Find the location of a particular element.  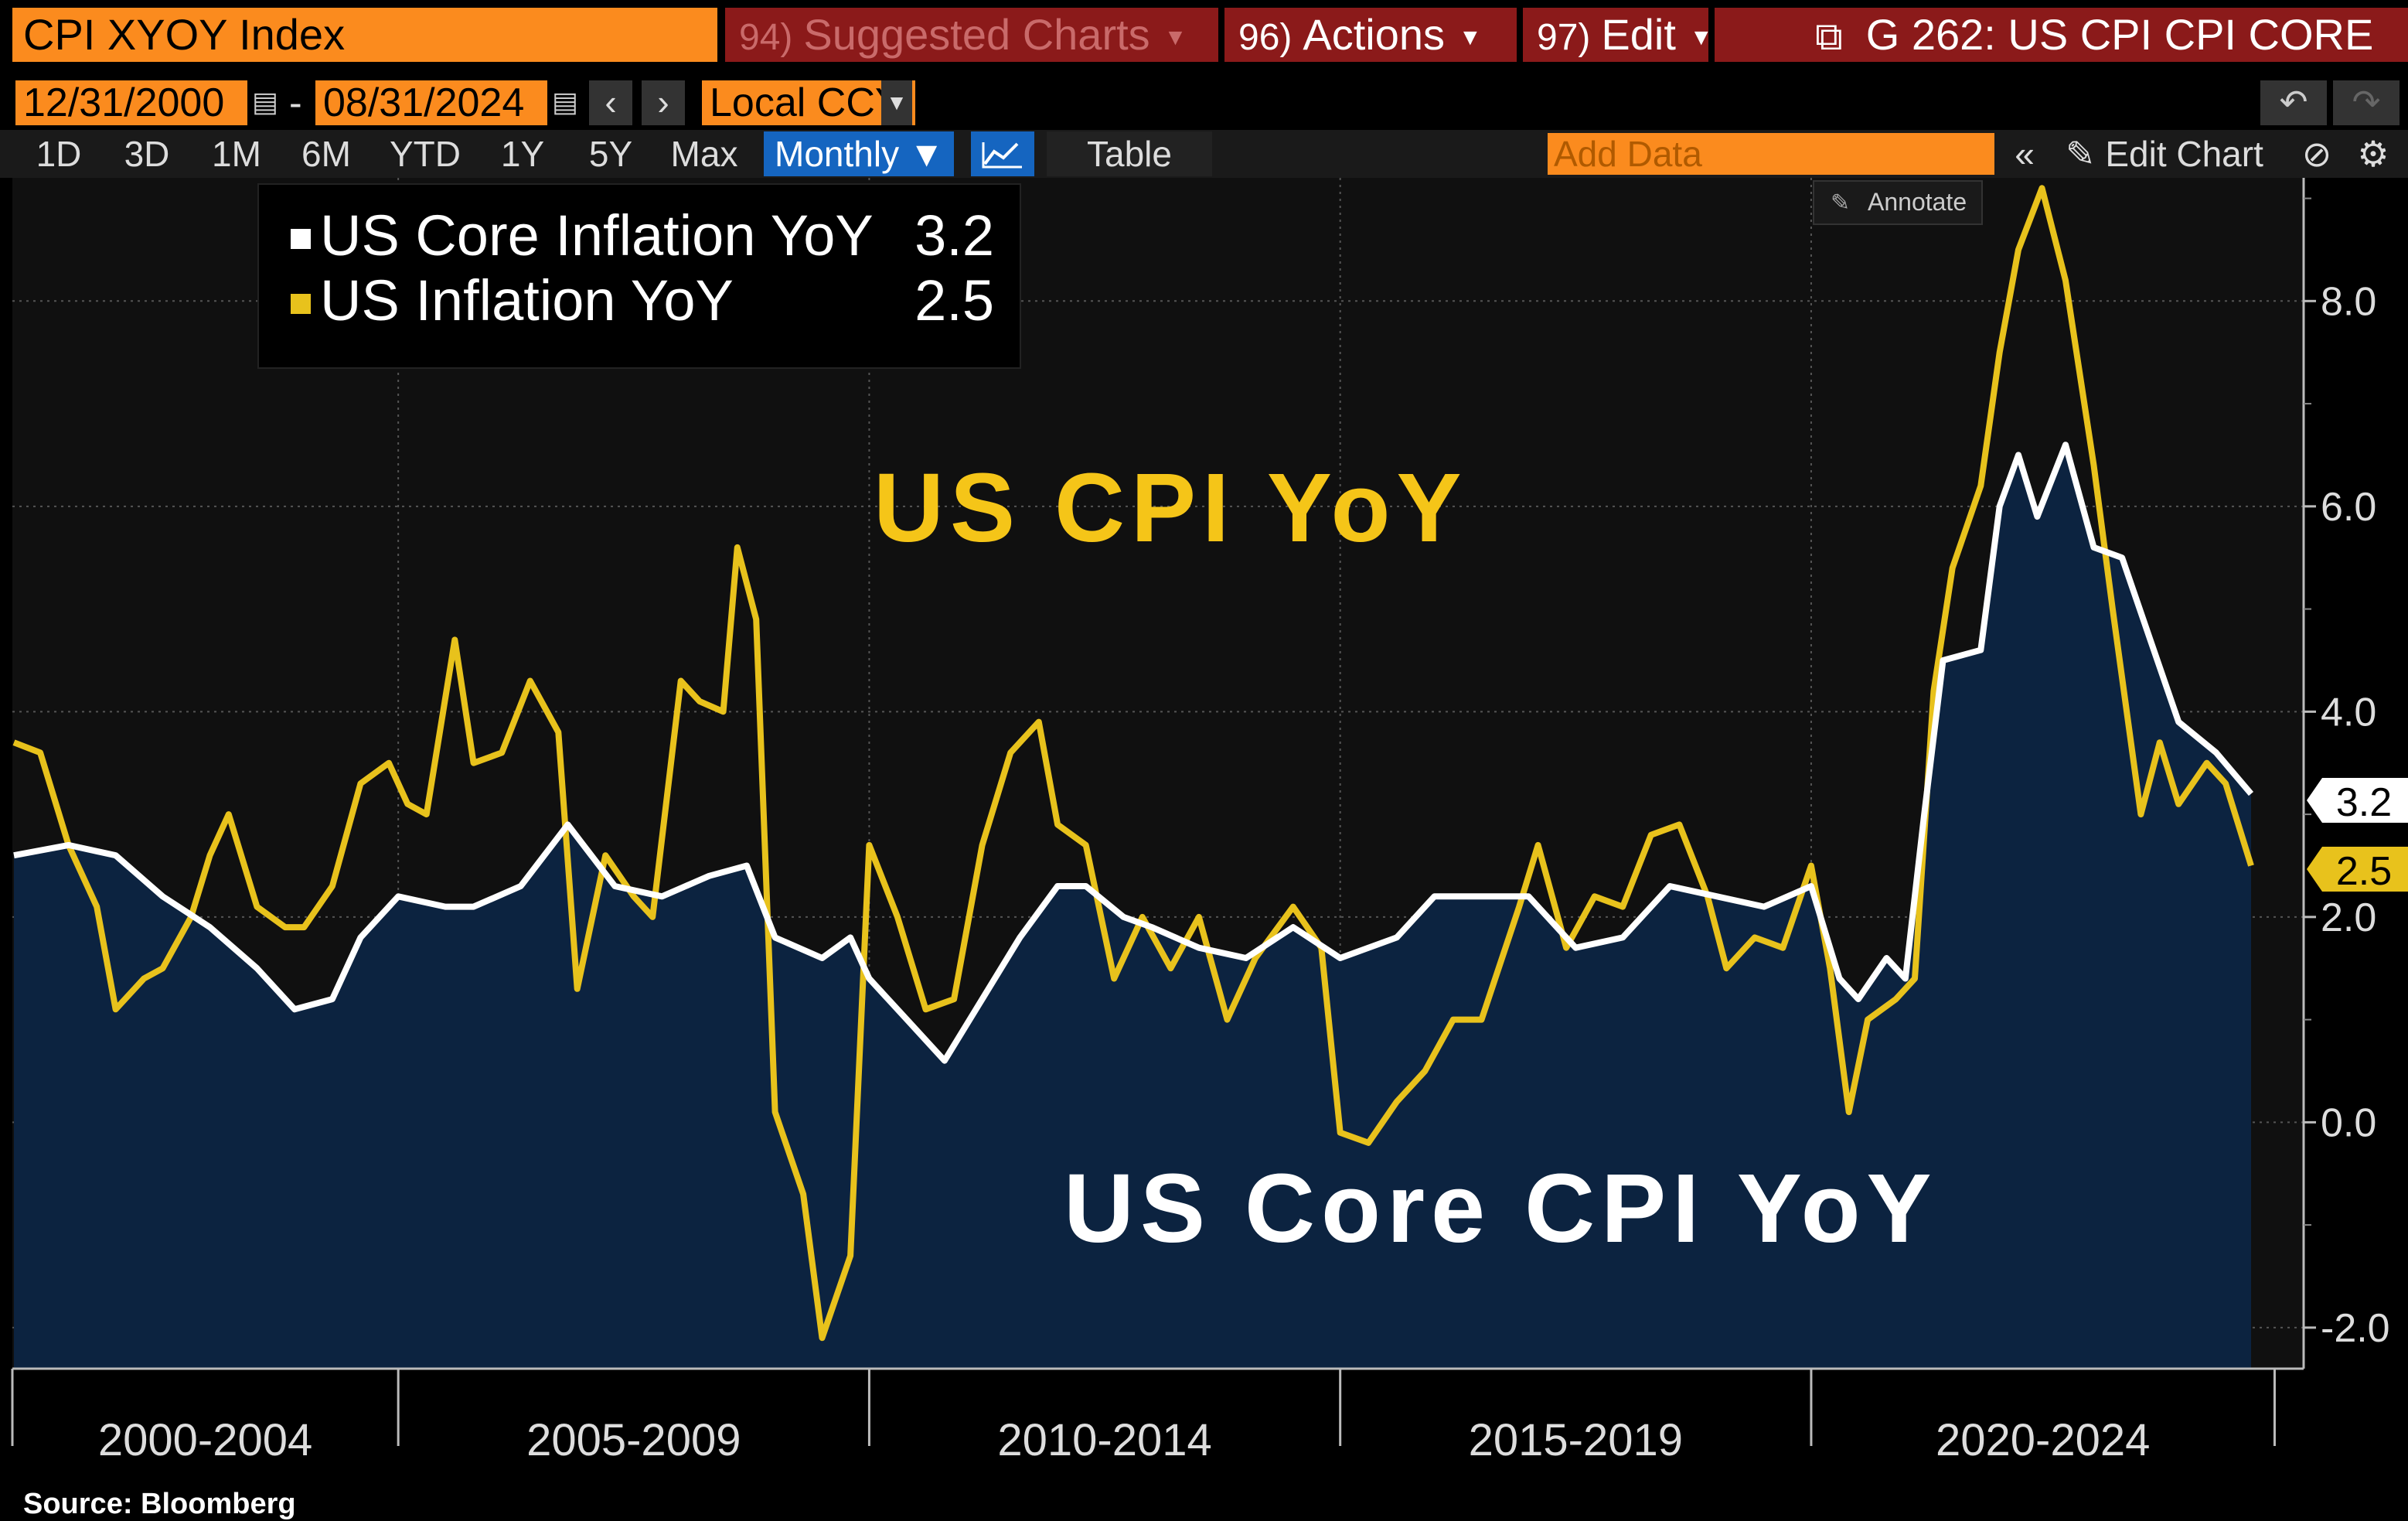

y-tick-label: 0.0 is located at coordinates (2348, 1122).